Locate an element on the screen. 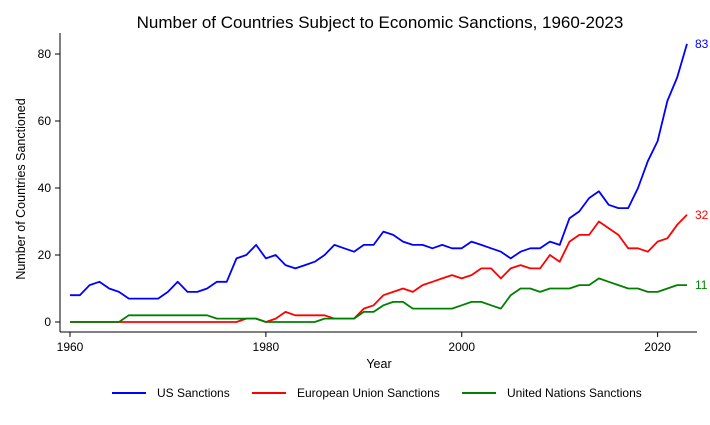 This screenshot has width=710, height=425. y-axis-label: Number of Countries Sanctioned is located at coordinates (21, 188).